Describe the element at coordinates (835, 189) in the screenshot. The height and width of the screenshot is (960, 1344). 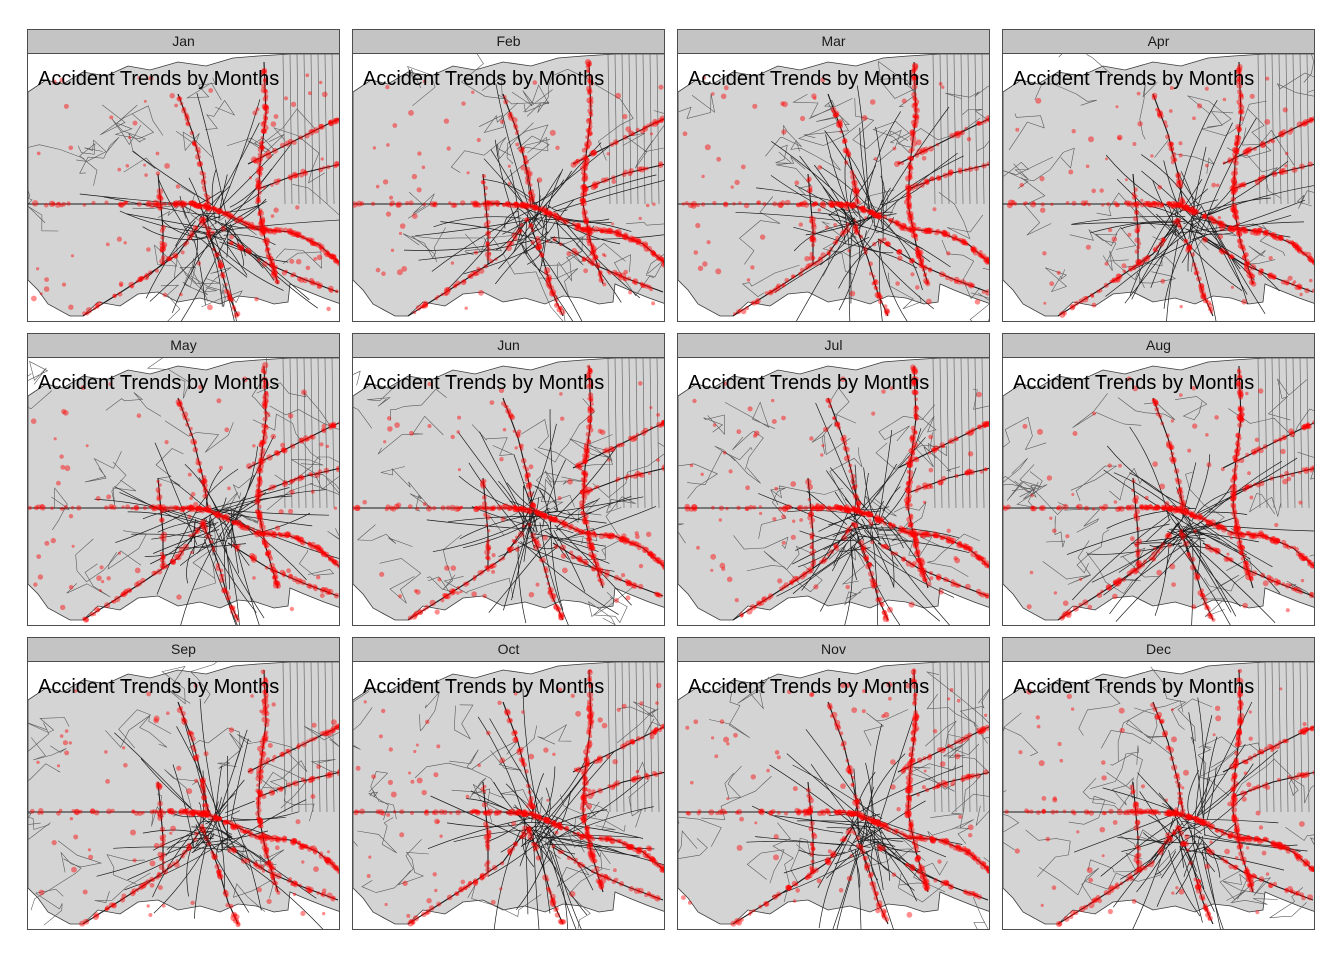
I see `accident-points` at that location.